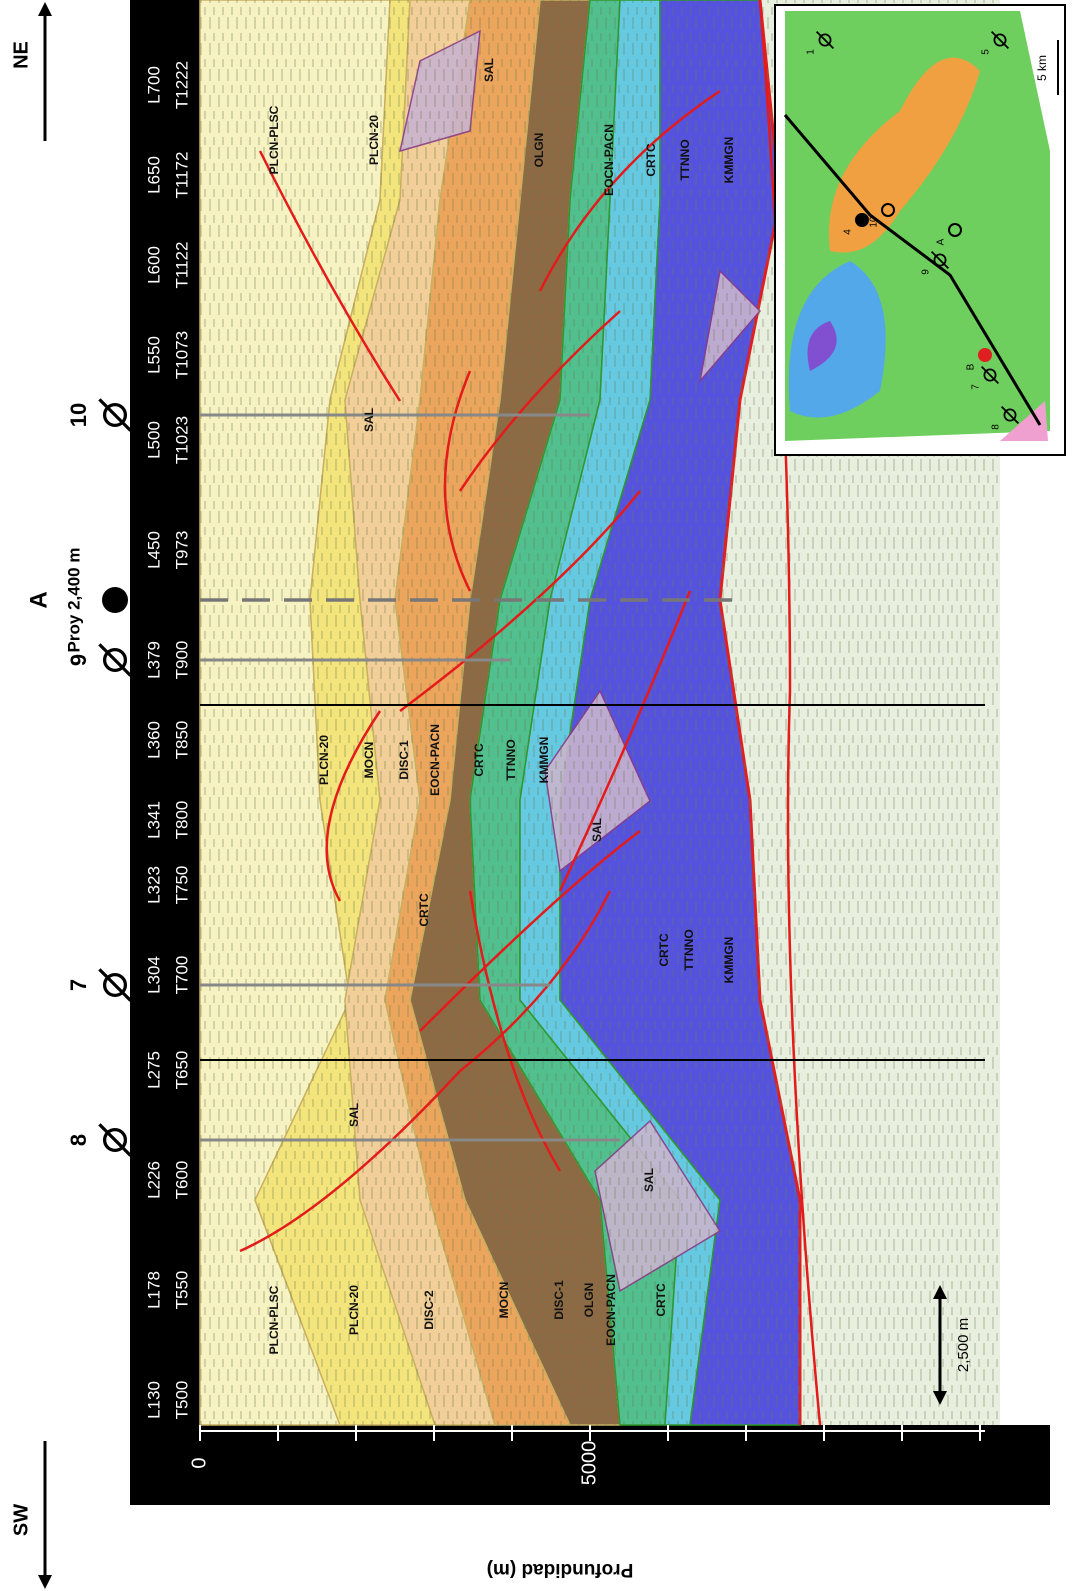 The height and width of the screenshot is (1591, 1086). What do you see at coordinates (181, 265) in the screenshot?
I see `trace-label: T1122` at bounding box center [181, 265].